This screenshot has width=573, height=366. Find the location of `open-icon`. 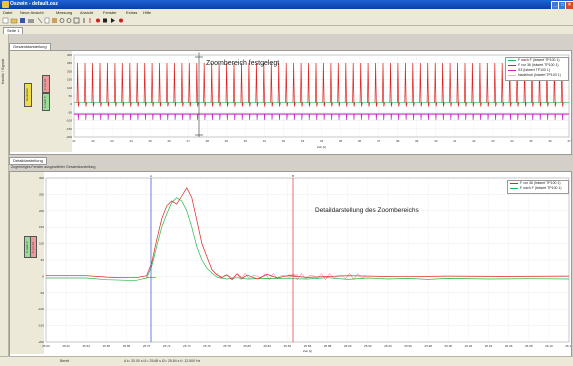

open-icon is located at coordinates (14, 21).